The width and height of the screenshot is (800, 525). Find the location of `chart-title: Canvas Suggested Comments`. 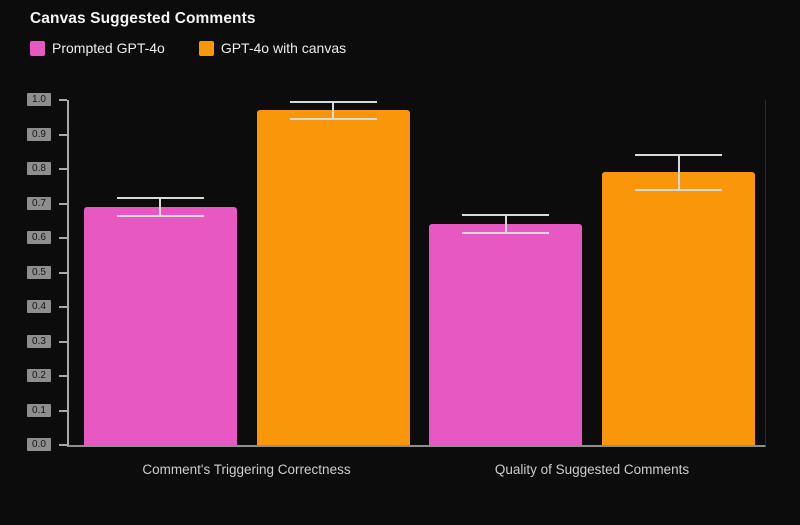

chart-title: Canvas Suggested Comments is located at coordinates (143, 18).